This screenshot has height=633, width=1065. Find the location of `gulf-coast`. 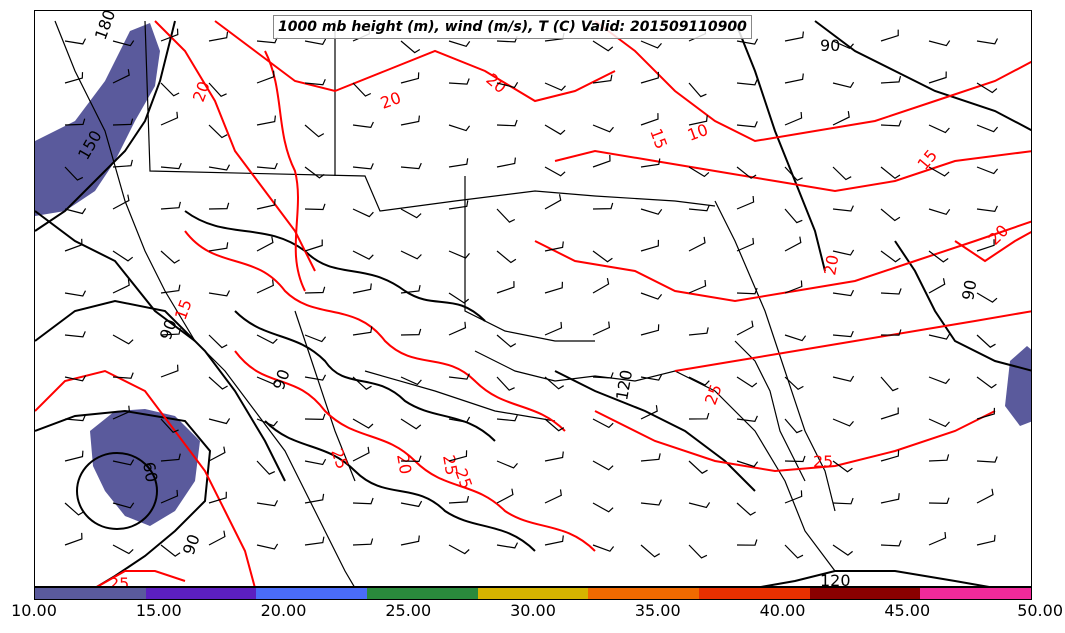

gulf-coast is located at coordinates (655, 461).